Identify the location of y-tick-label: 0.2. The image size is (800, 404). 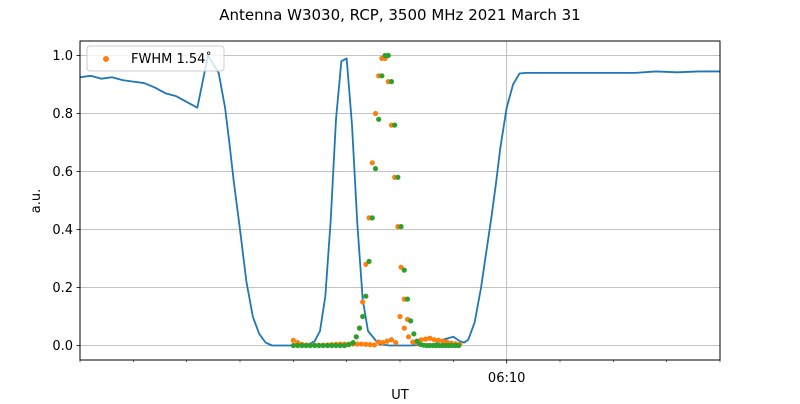
(62, 288).